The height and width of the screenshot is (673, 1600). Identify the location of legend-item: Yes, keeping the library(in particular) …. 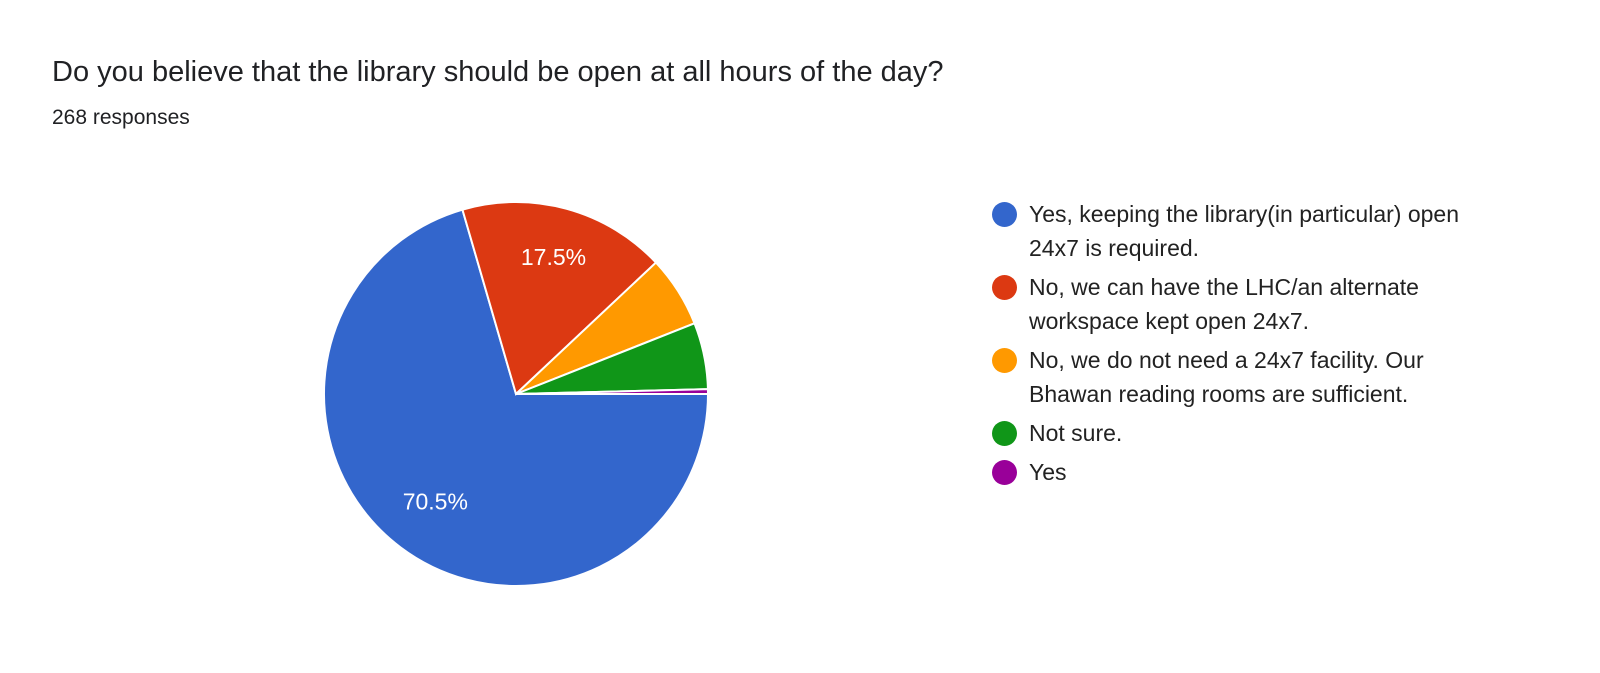
(1252, 232).